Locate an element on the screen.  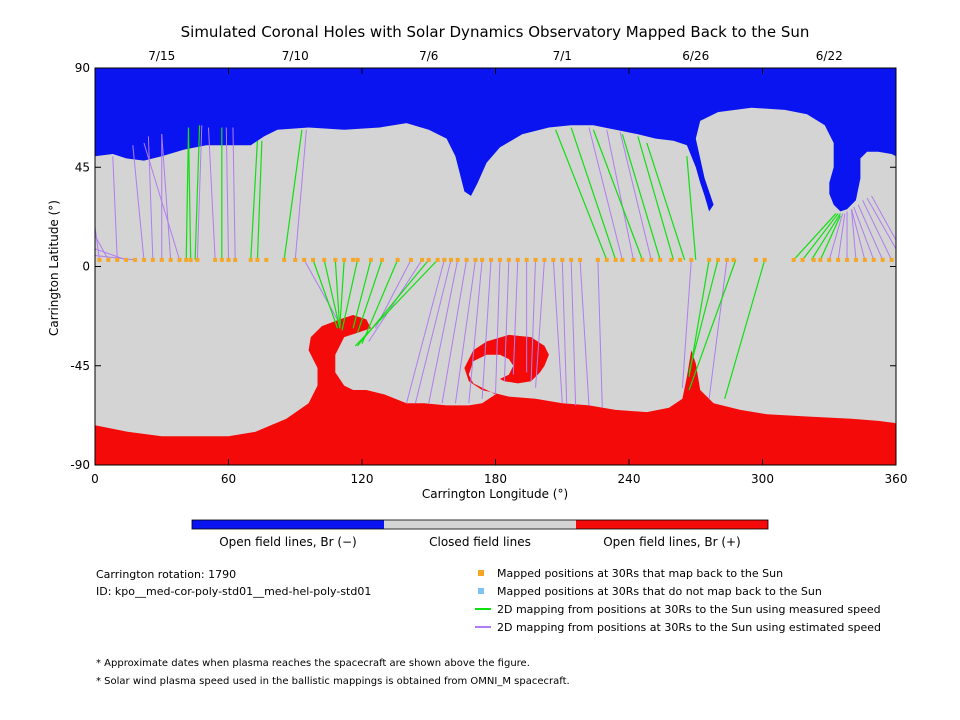
colorbar-label: Closed field lines is located at coordinates (480, 542).